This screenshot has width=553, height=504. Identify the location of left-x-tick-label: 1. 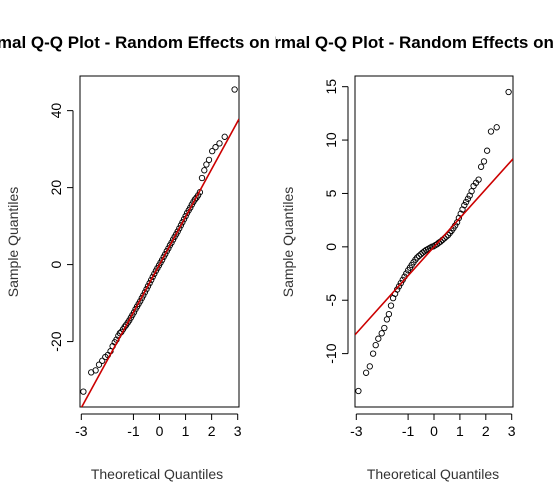
(186, 431).